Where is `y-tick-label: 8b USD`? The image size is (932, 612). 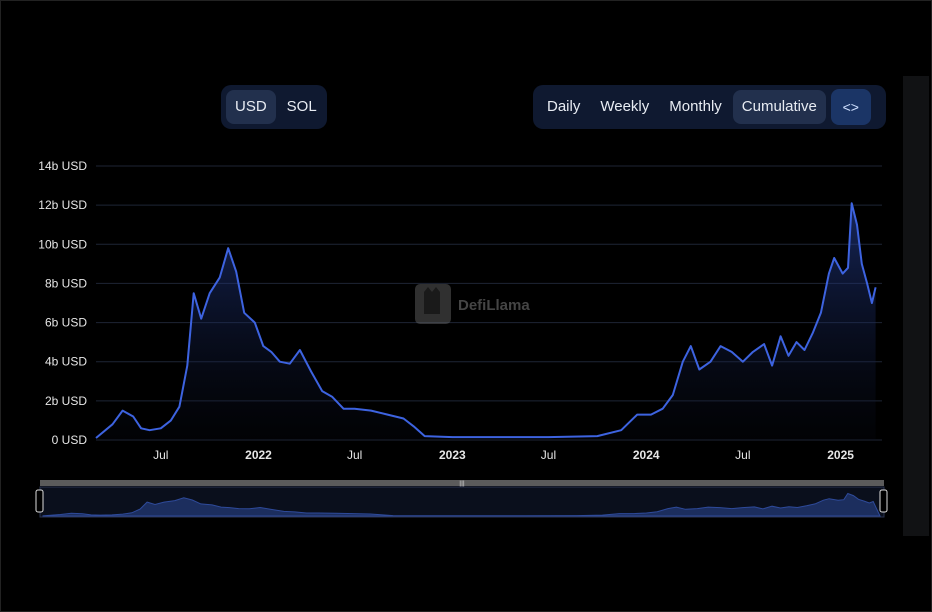
y-tick-label: 8b USD is located at coordinates (66, 283).